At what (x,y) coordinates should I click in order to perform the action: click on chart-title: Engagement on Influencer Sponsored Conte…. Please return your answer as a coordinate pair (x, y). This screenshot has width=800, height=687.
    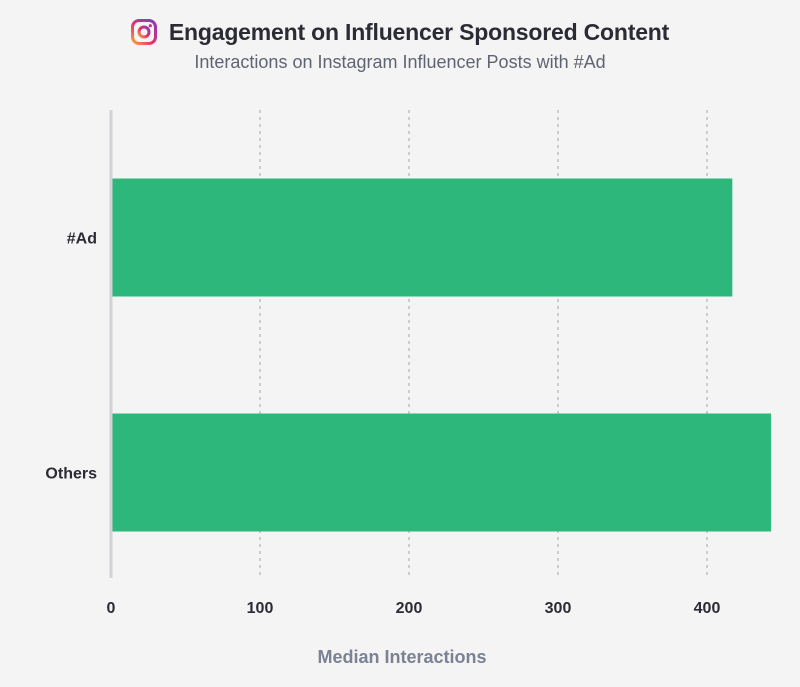
    Looking at the image, I should click on (419, 31).